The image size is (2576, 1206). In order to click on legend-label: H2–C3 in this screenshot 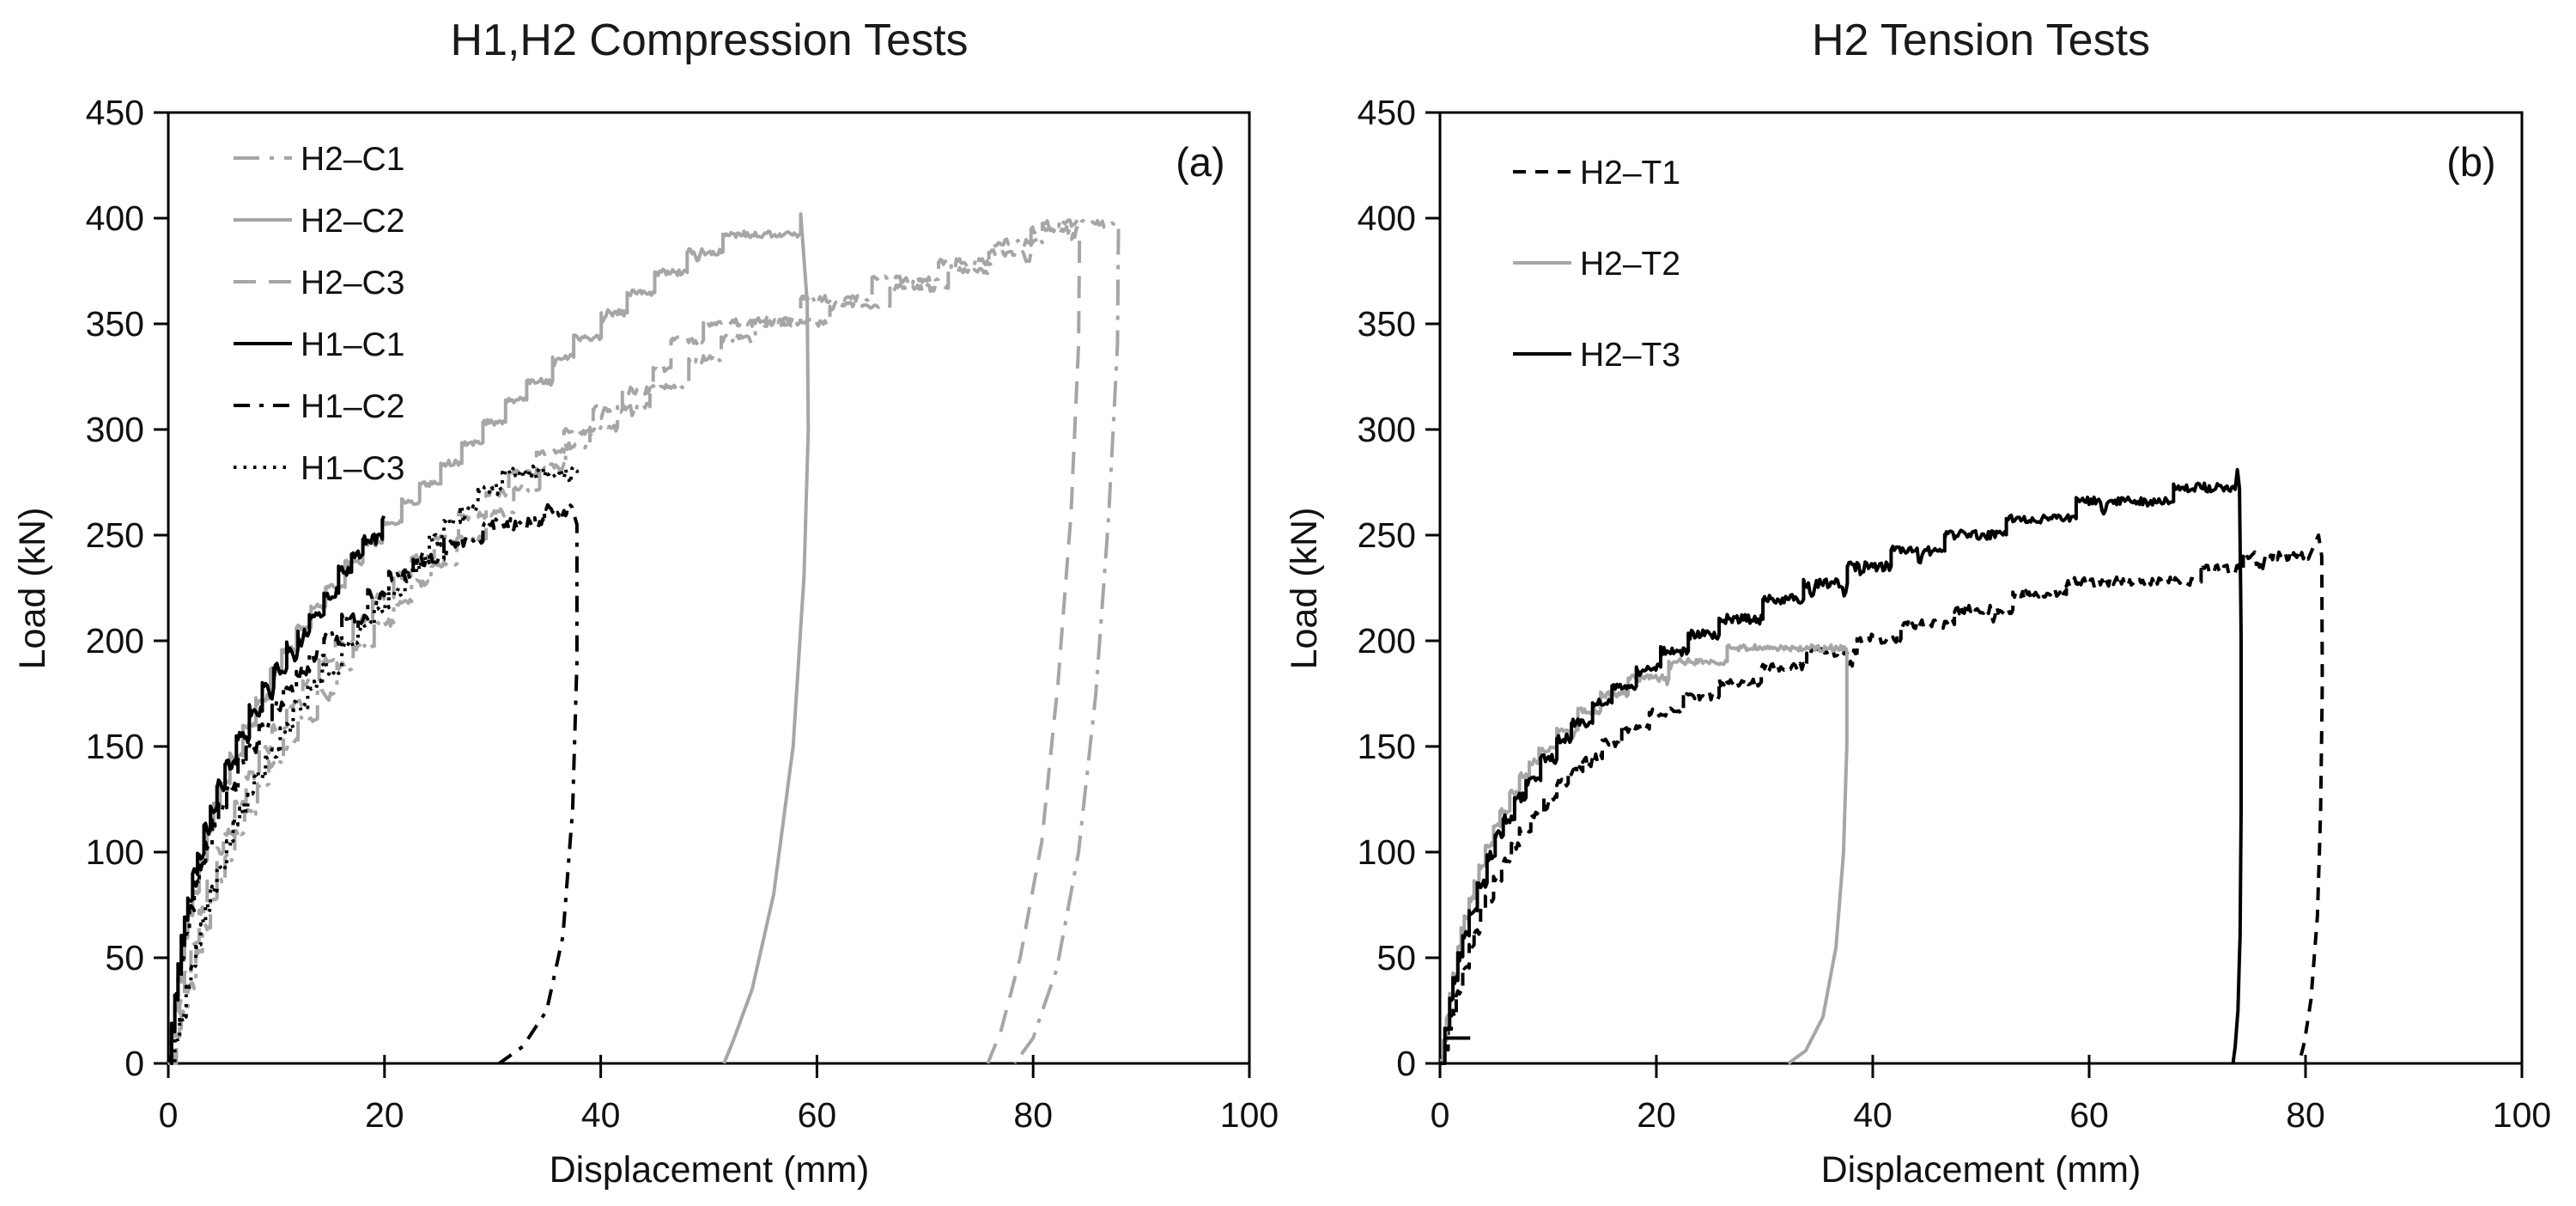, I will do `click(353, 283)`.